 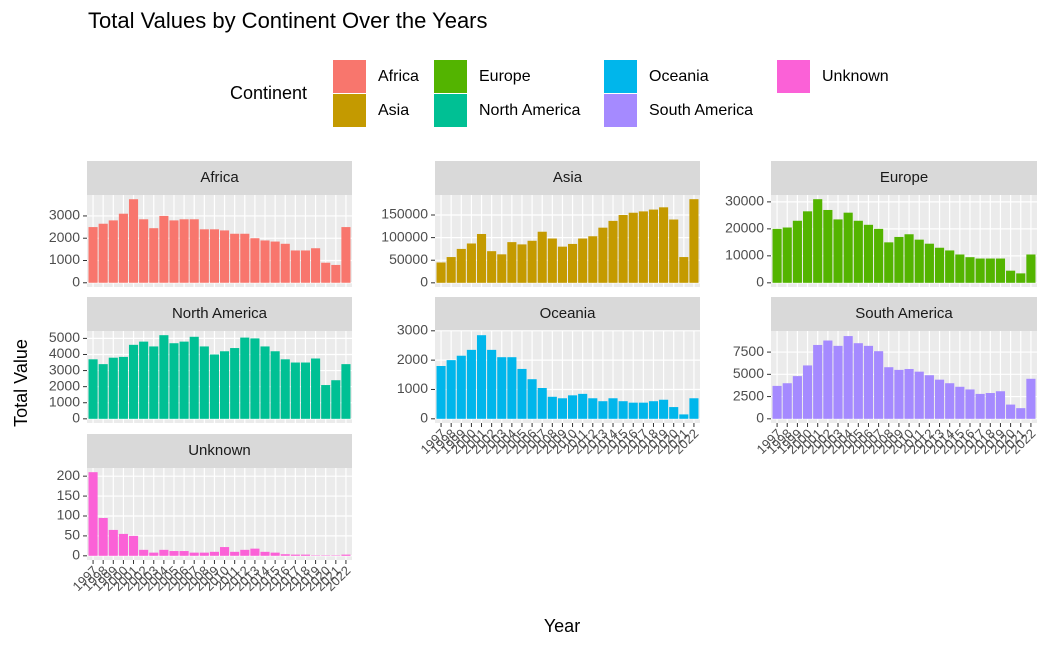 What do you see at coordinates (72, 535) in the screenshot?
I see `y-tick-label: 50` at bounding box center [72, 535].